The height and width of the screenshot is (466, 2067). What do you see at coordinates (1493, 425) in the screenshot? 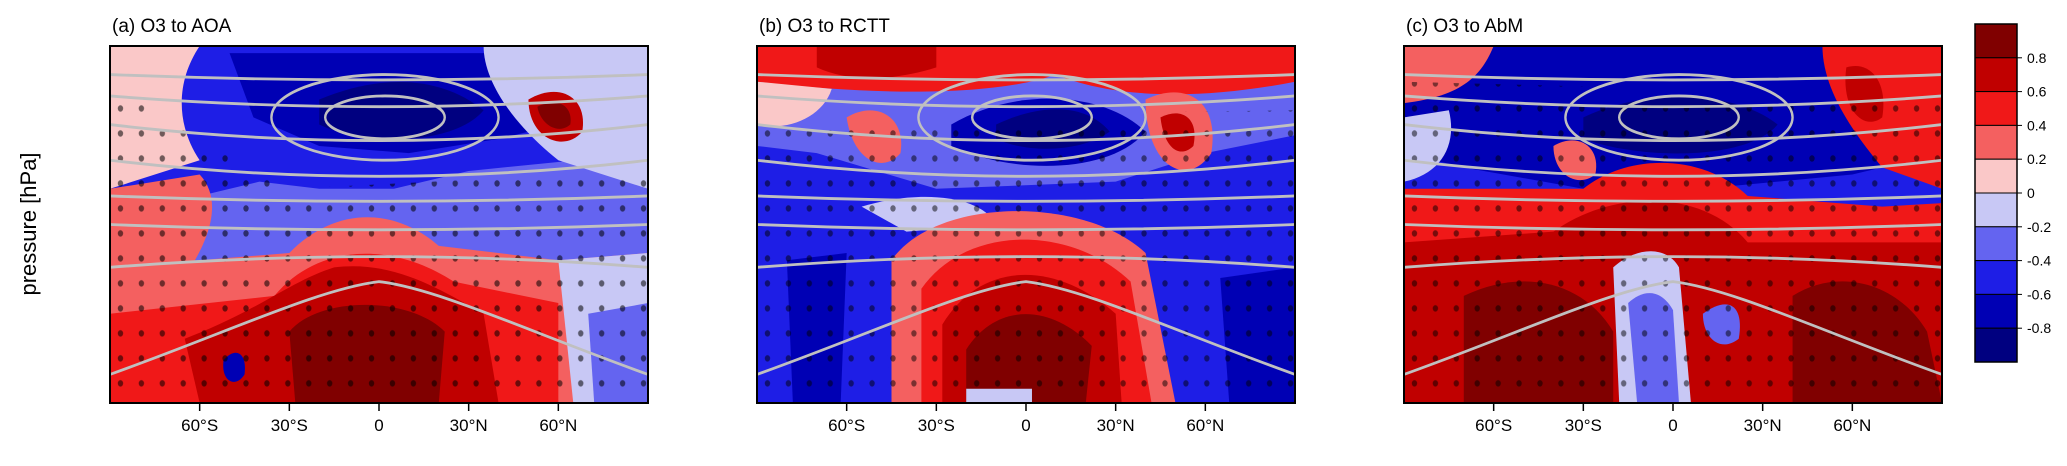
I see `panel-c-x-tick-label: 60°S` at bounding box center [1493, 425].